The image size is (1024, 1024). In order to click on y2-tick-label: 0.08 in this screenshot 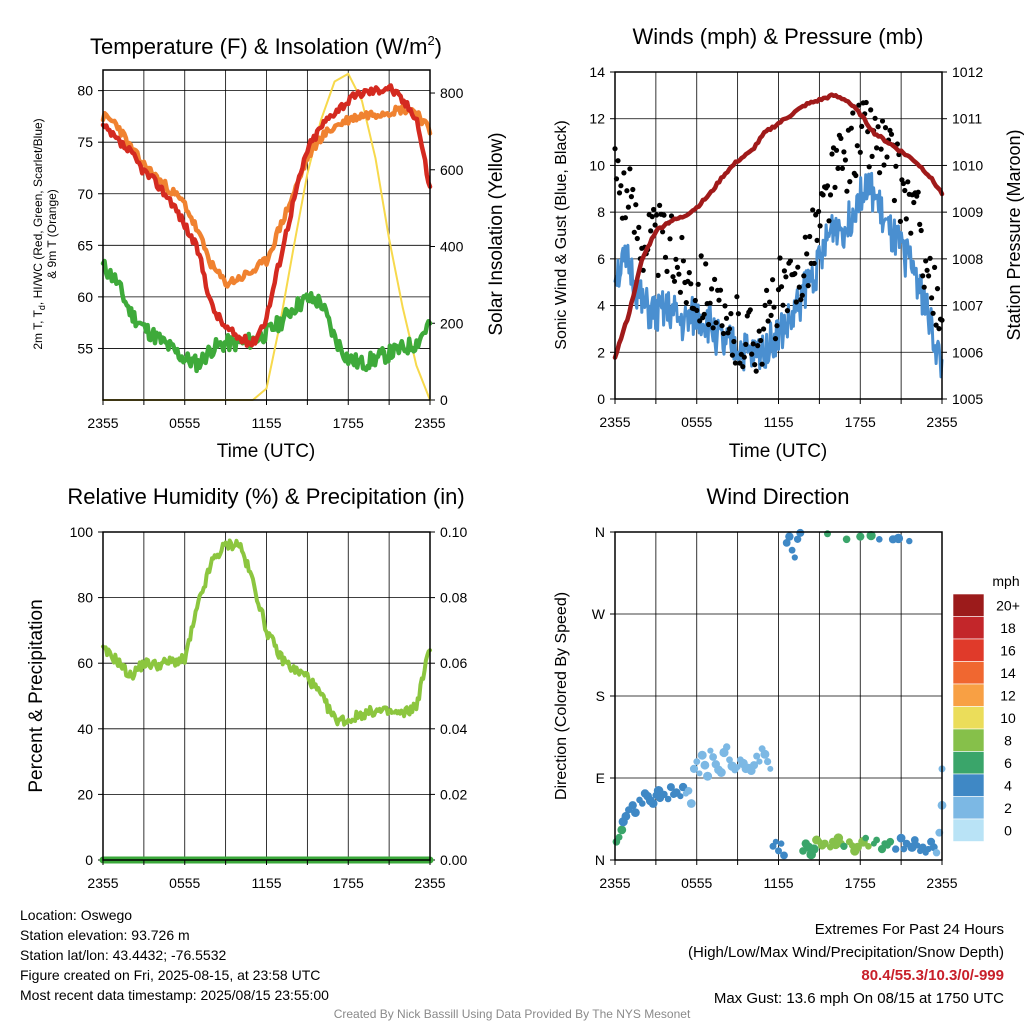, I will do `click(453, 598)`.